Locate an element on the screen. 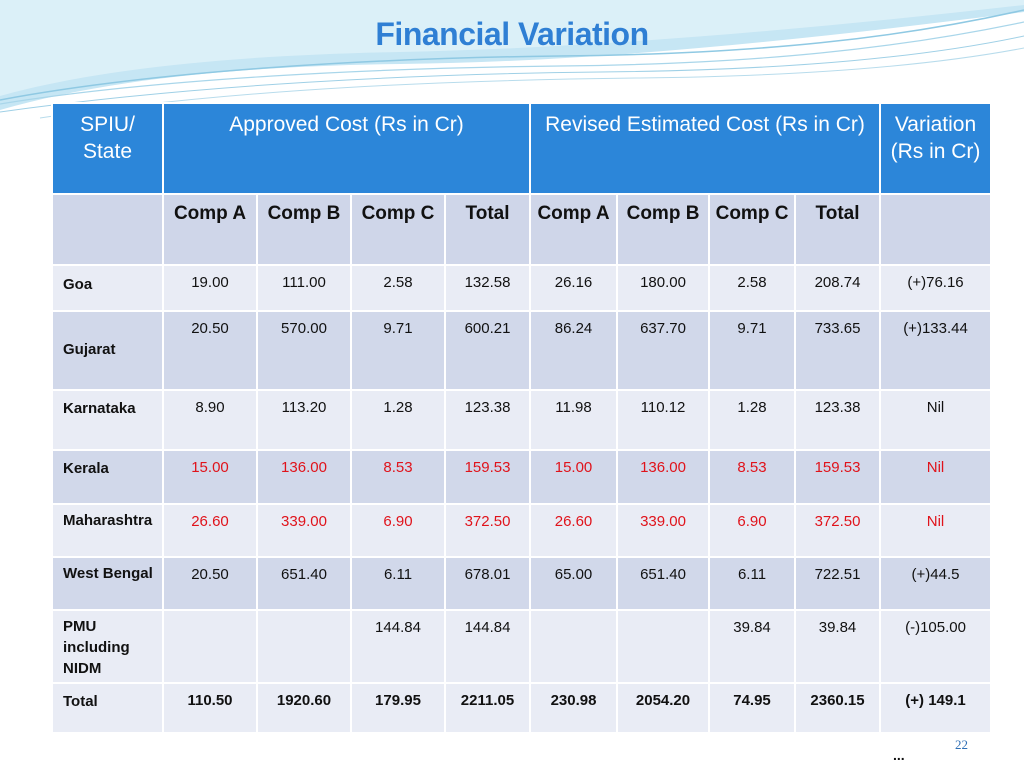  value-cell: (+) 149.1 is located at coordinates (936, 708).